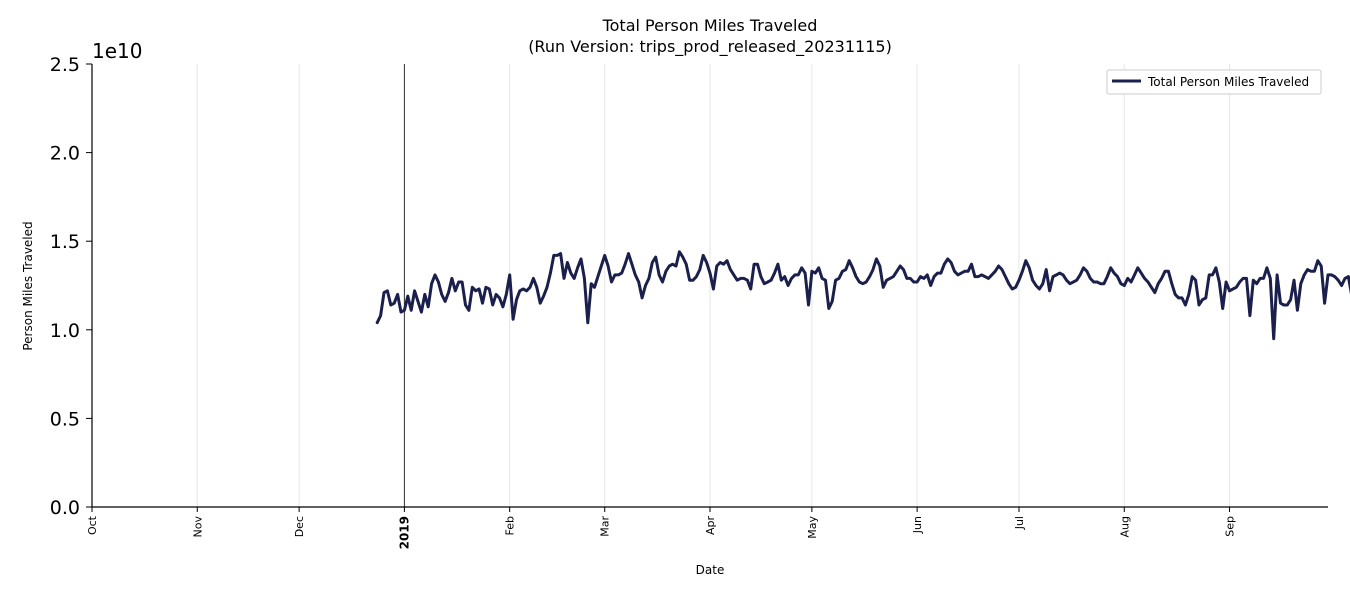 This screenshot has width=1350, height=600. What do you see at coordinates (710, 570) in the screenshot?
I see `x-axis-label: Date` at bounding box center [710, 570].